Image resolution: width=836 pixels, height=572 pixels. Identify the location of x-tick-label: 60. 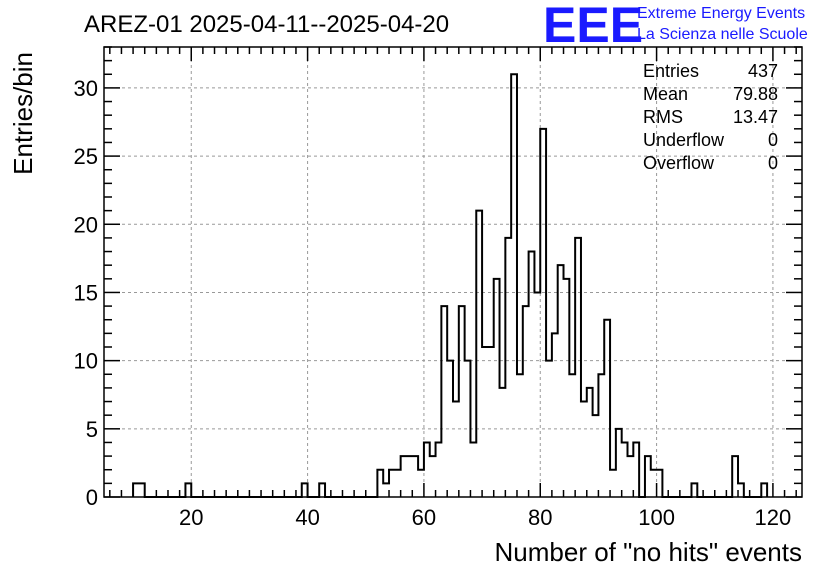
(424, 517).